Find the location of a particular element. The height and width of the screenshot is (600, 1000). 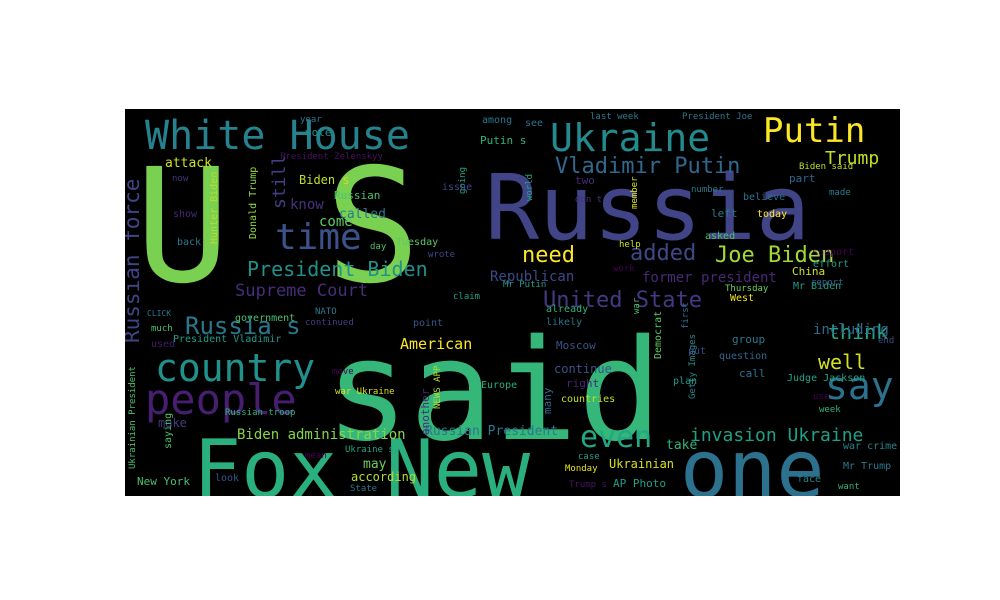

word-see: see is located at coordinates (534, 123).